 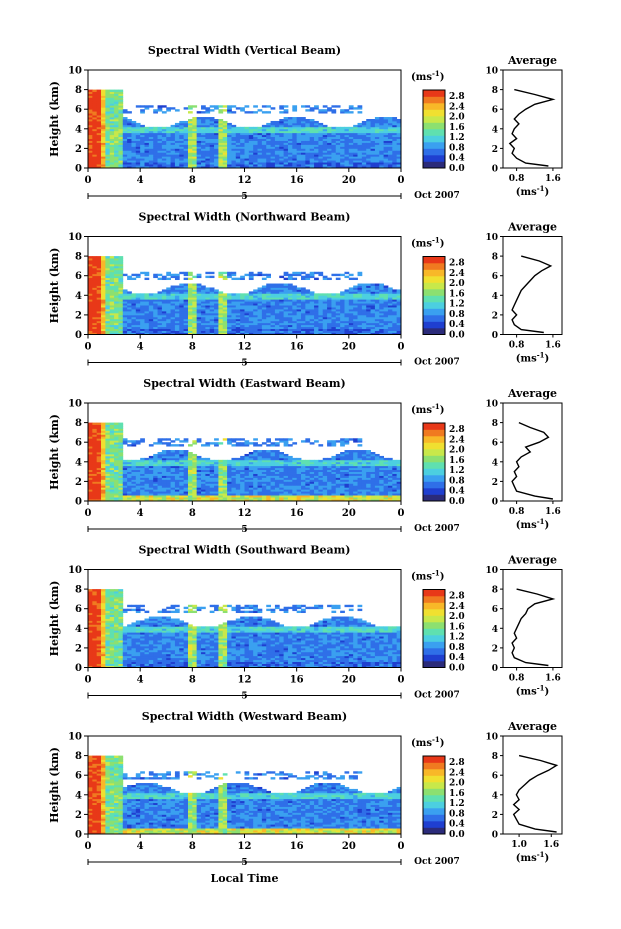 I want to click on y-tick-label: 4, so click(x=78, y=129).